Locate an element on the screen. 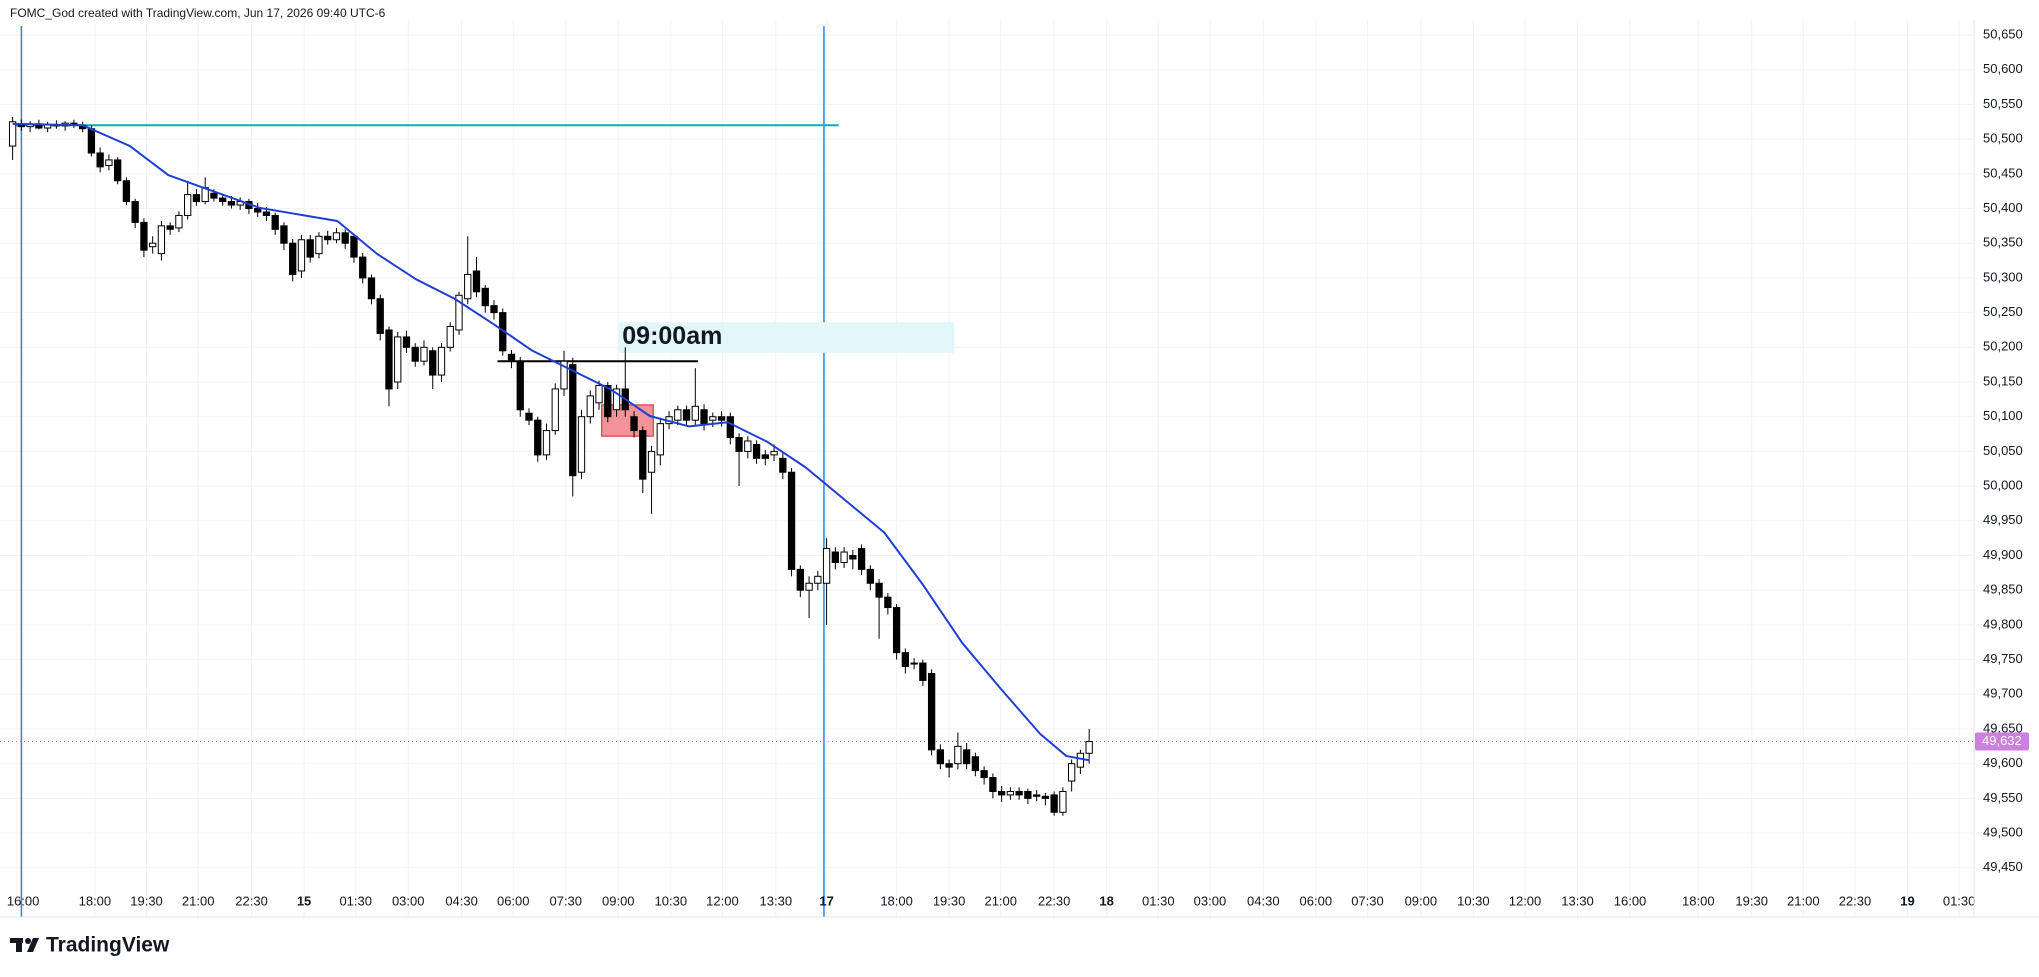  y-tick-label: 49,500 is located at coordinates (2003, 832).